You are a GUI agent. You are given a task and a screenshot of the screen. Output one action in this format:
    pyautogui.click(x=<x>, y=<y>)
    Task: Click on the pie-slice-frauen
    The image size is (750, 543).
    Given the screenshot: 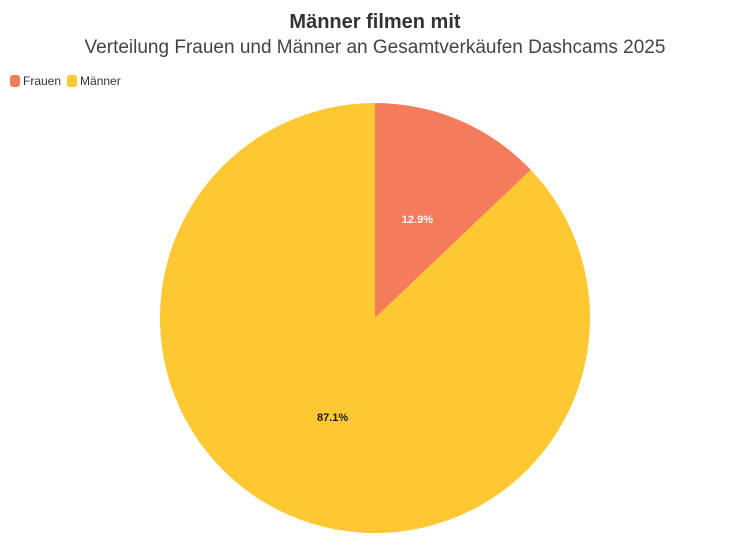 What is the action you would take?
    pyautogui.click(x=453, y=210)
    